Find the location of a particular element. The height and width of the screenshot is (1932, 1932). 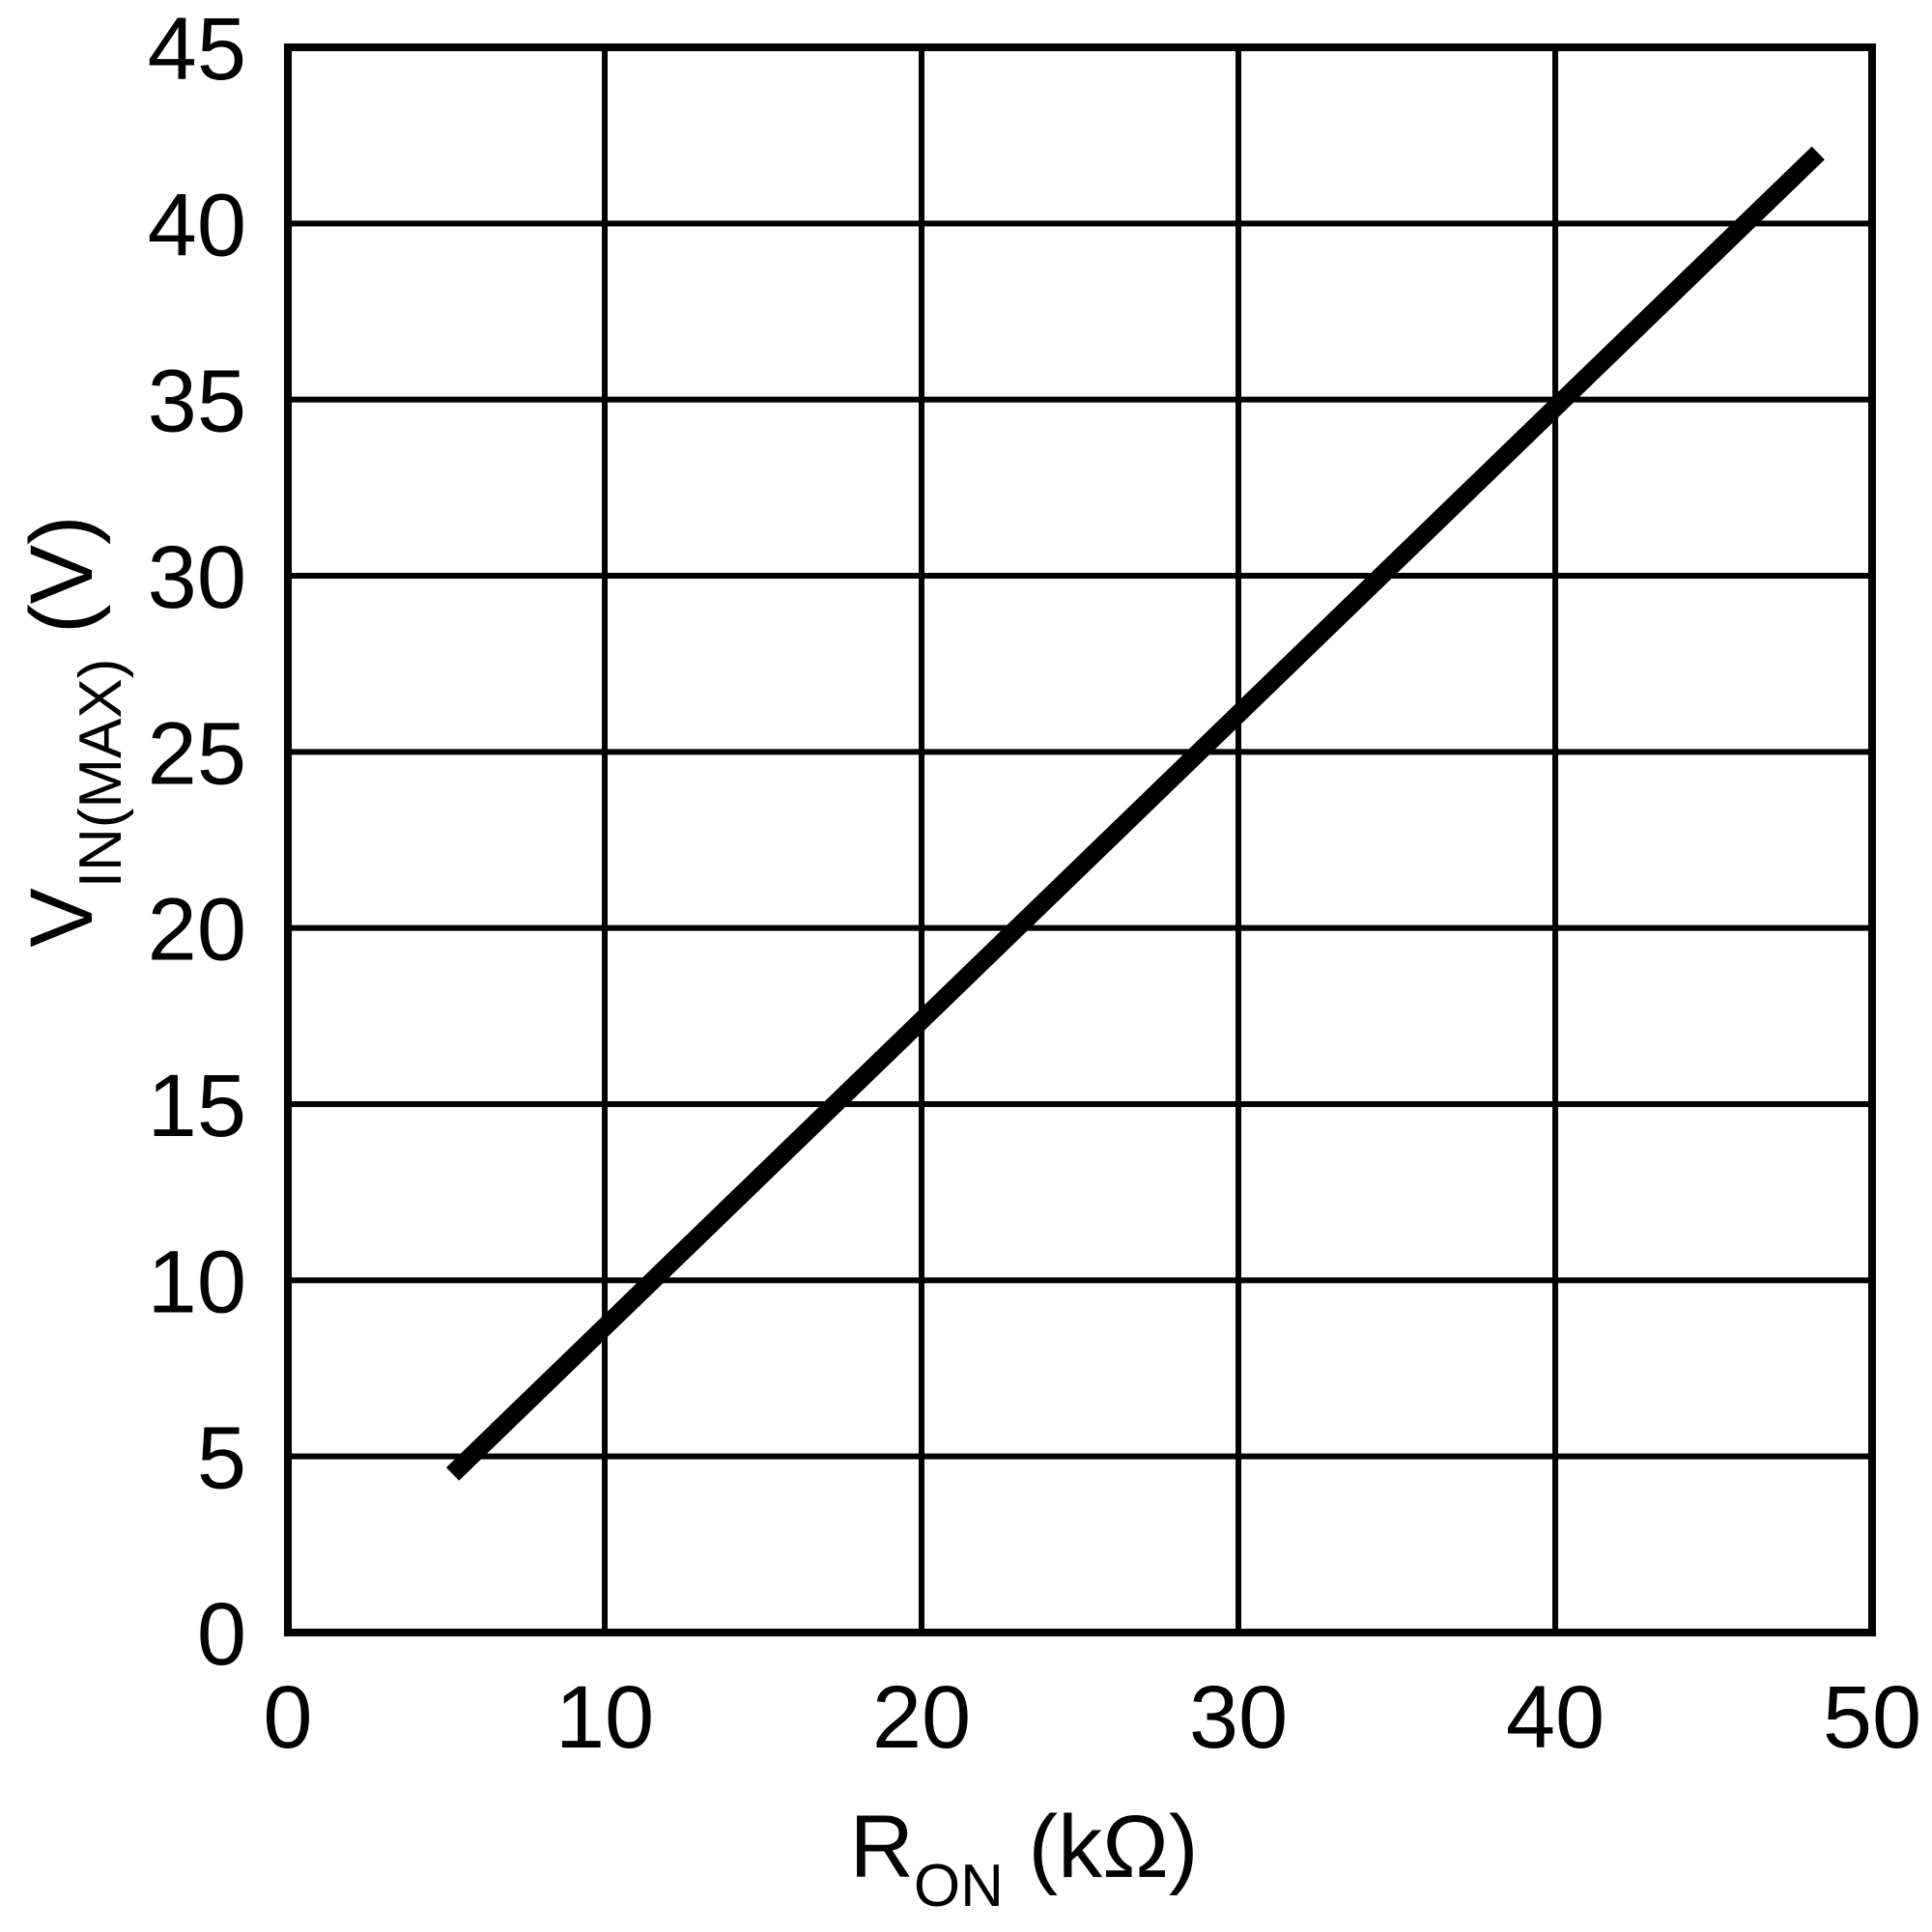

y-tick-label: 20 is located at coordinates (197, 930).